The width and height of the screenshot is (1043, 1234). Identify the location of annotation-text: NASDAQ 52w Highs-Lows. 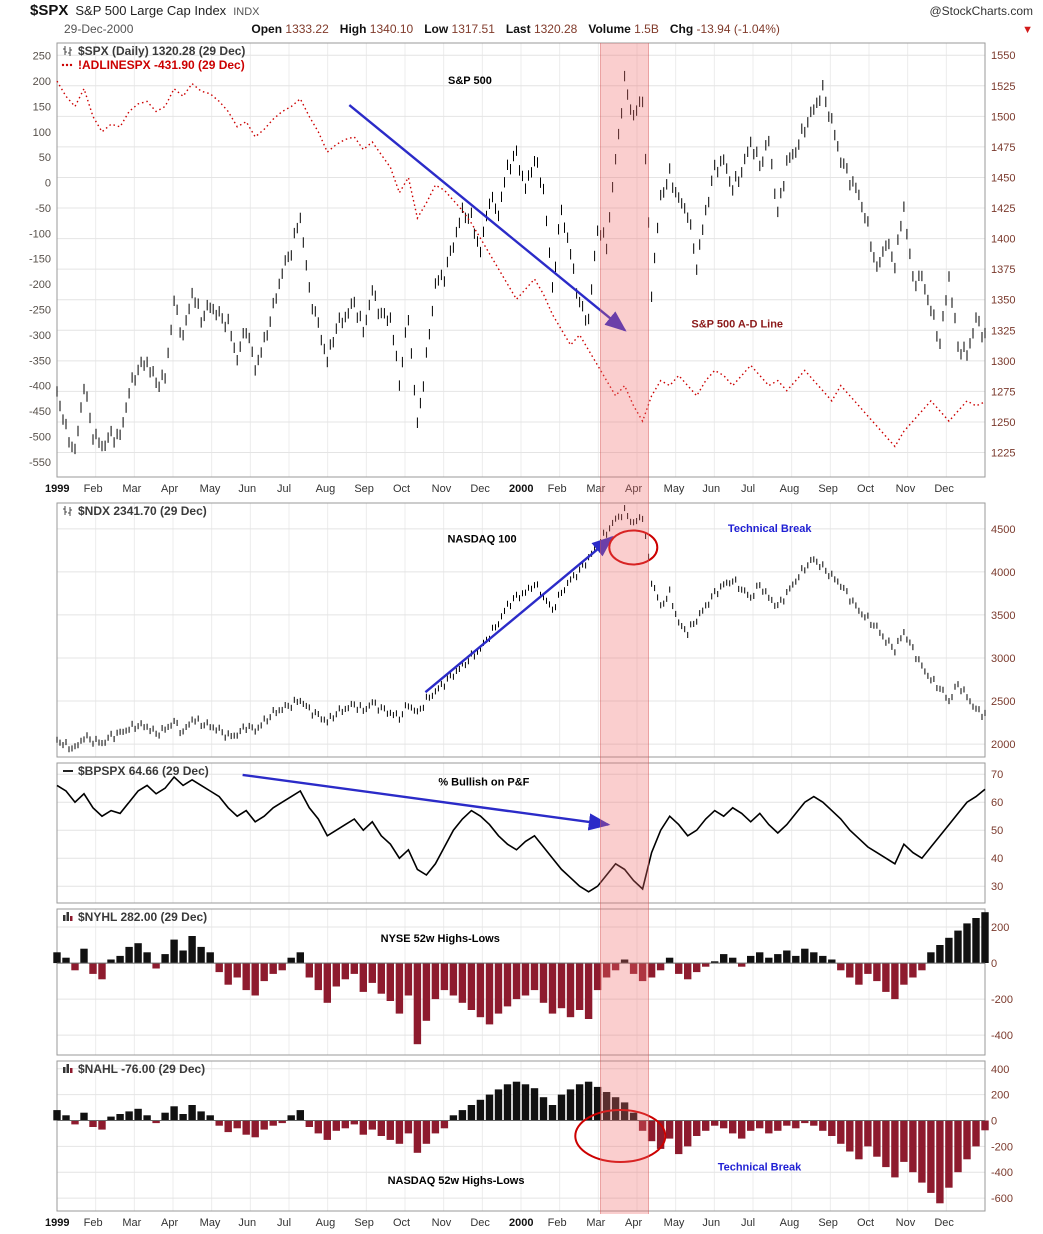
(456, 1181).